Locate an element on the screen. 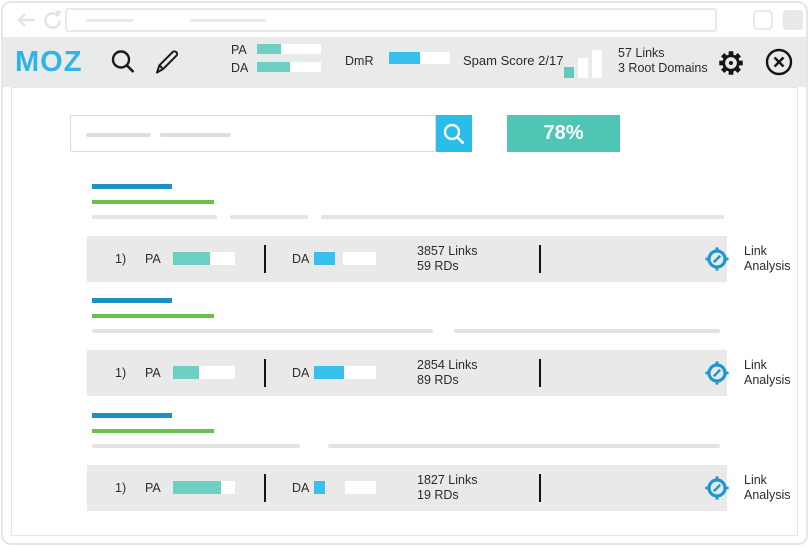 The height and width of the screenshot is (547, 810). magnifier-icon is located at coordinates (454, 133).